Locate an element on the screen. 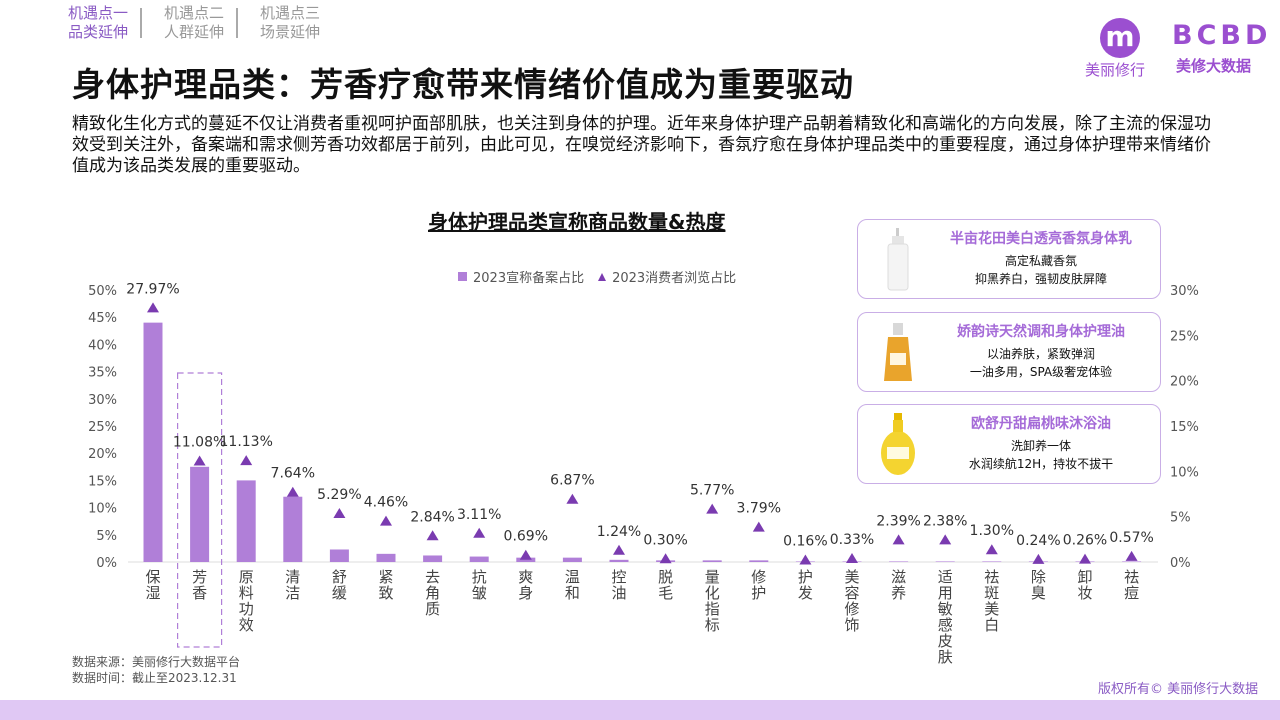  x-axis-tick-label: 清洁 is located at coordinates (292, 585).